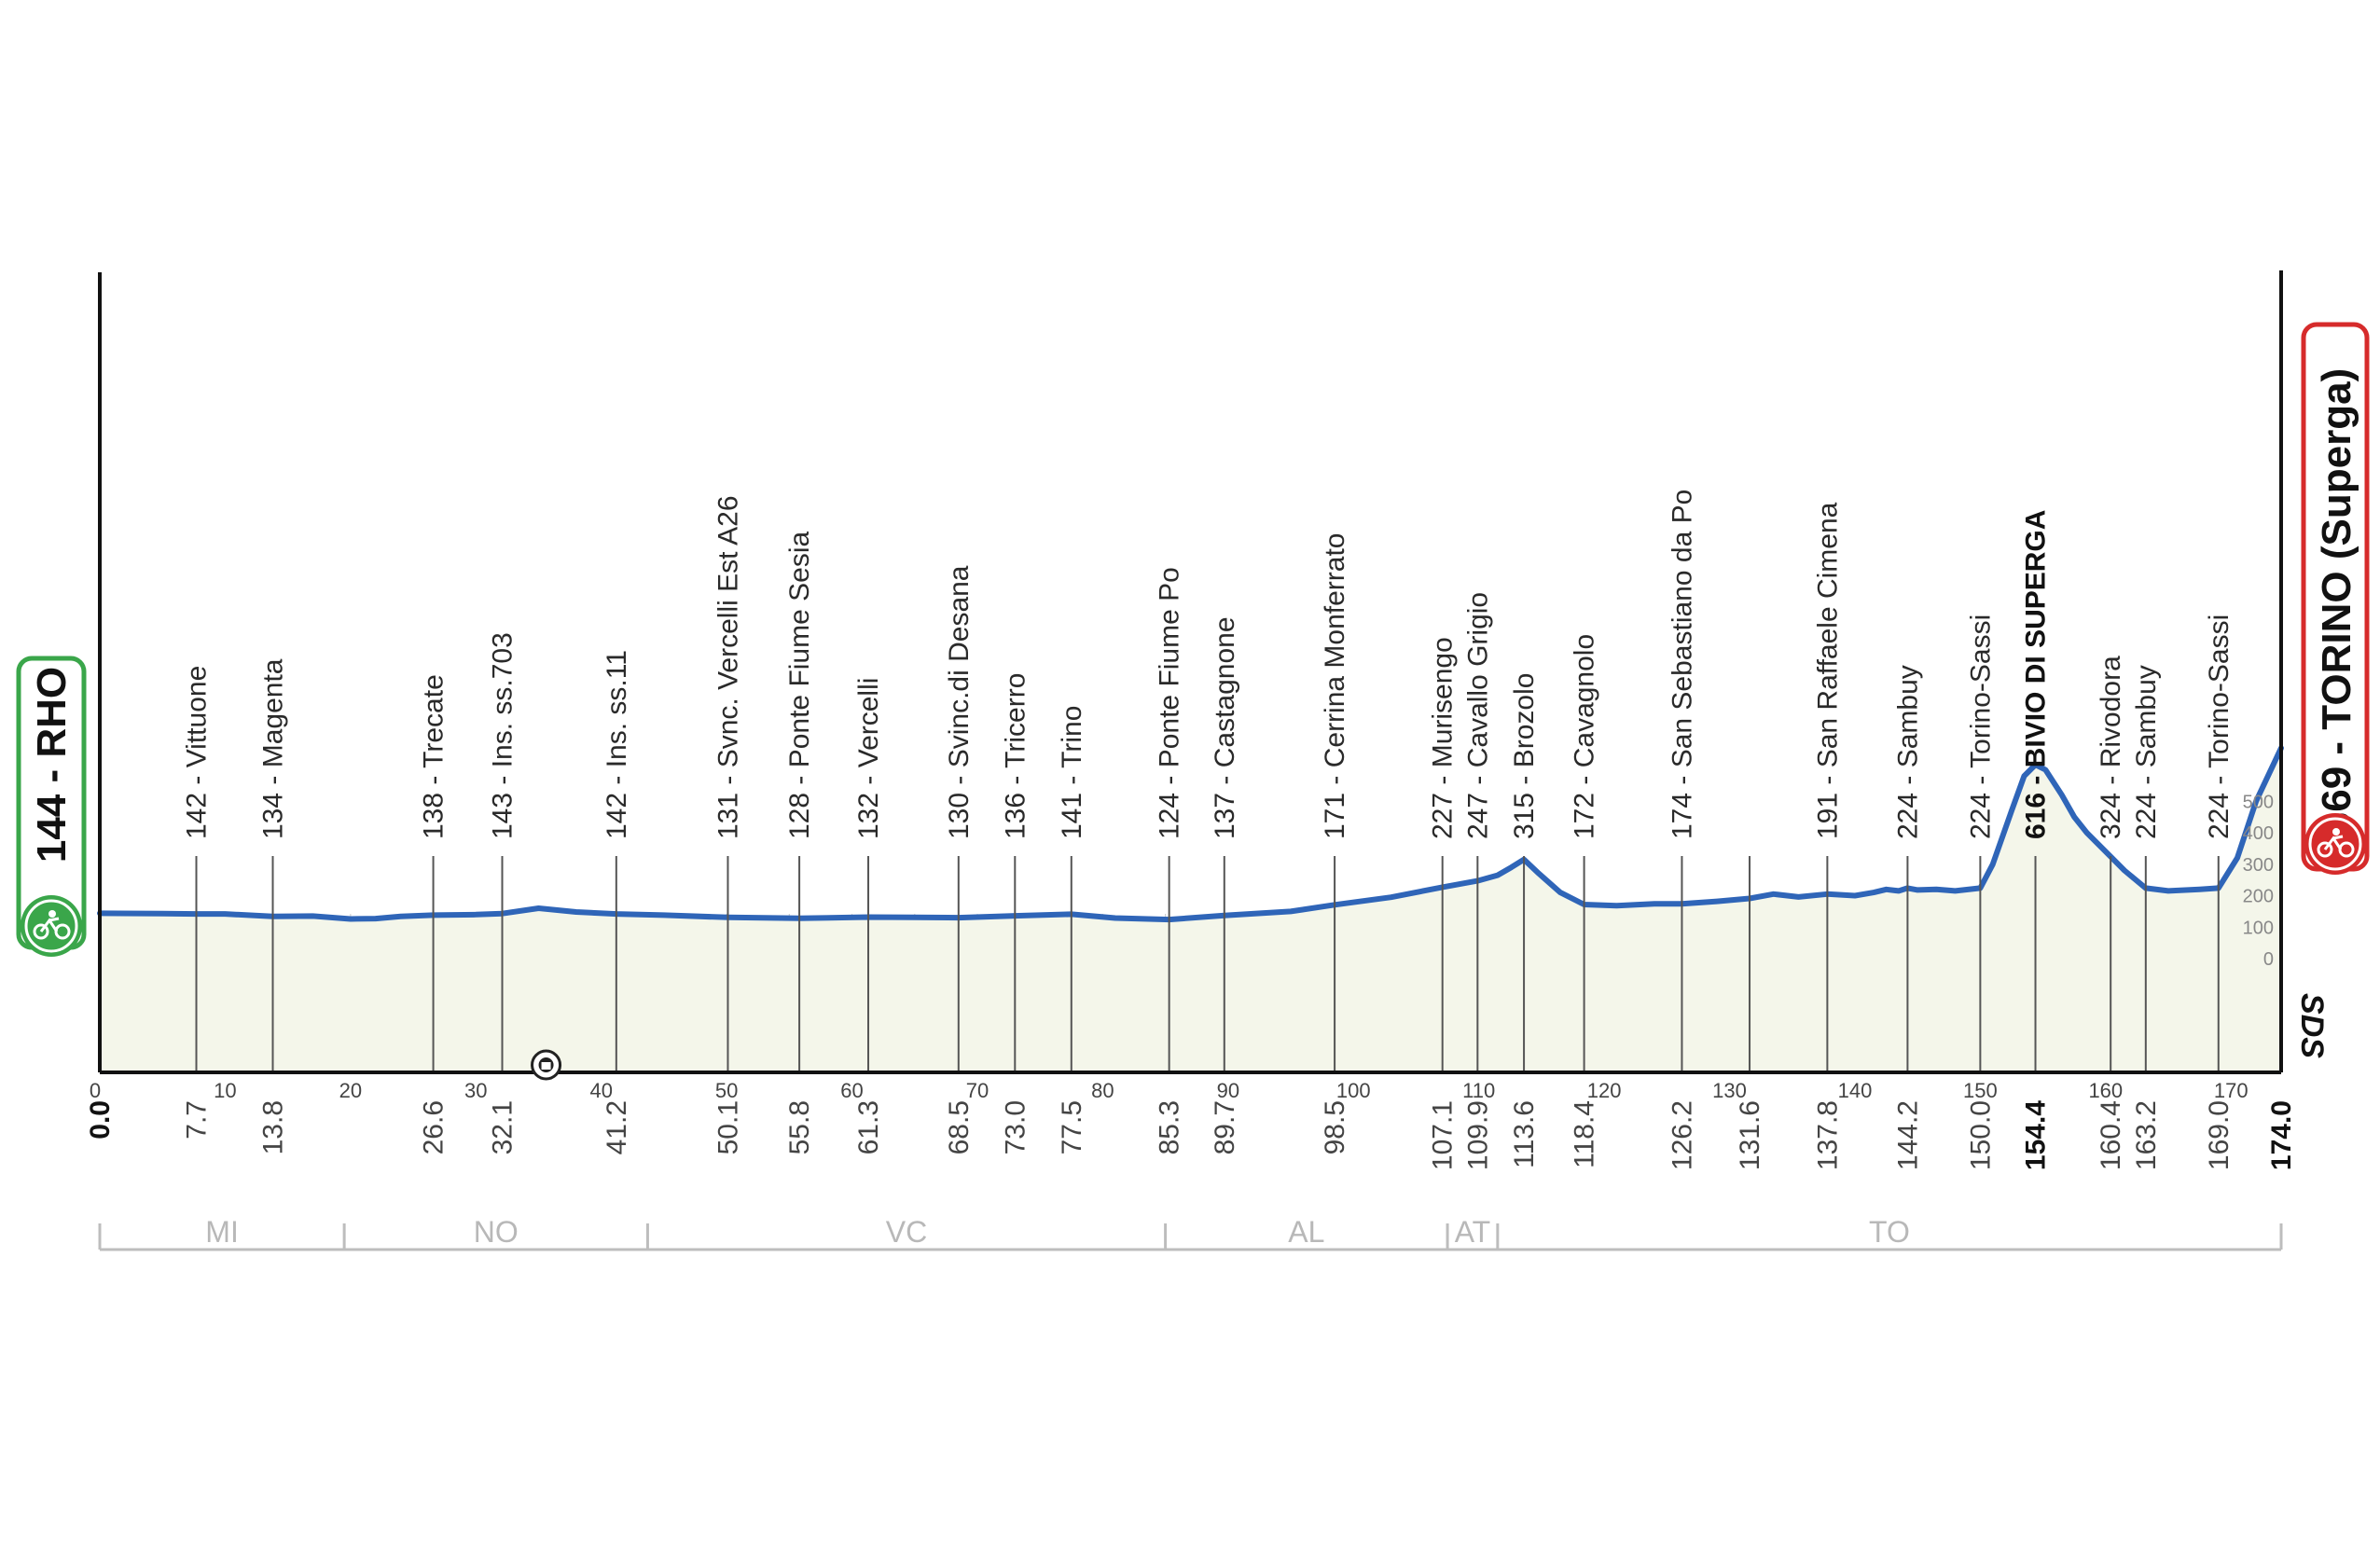 This screenshot has height=1561, width=2380. Describe the element at coordinates (197, 1120) in the screenshot. I see `checkpoint-km-label: 7.7` at that location.